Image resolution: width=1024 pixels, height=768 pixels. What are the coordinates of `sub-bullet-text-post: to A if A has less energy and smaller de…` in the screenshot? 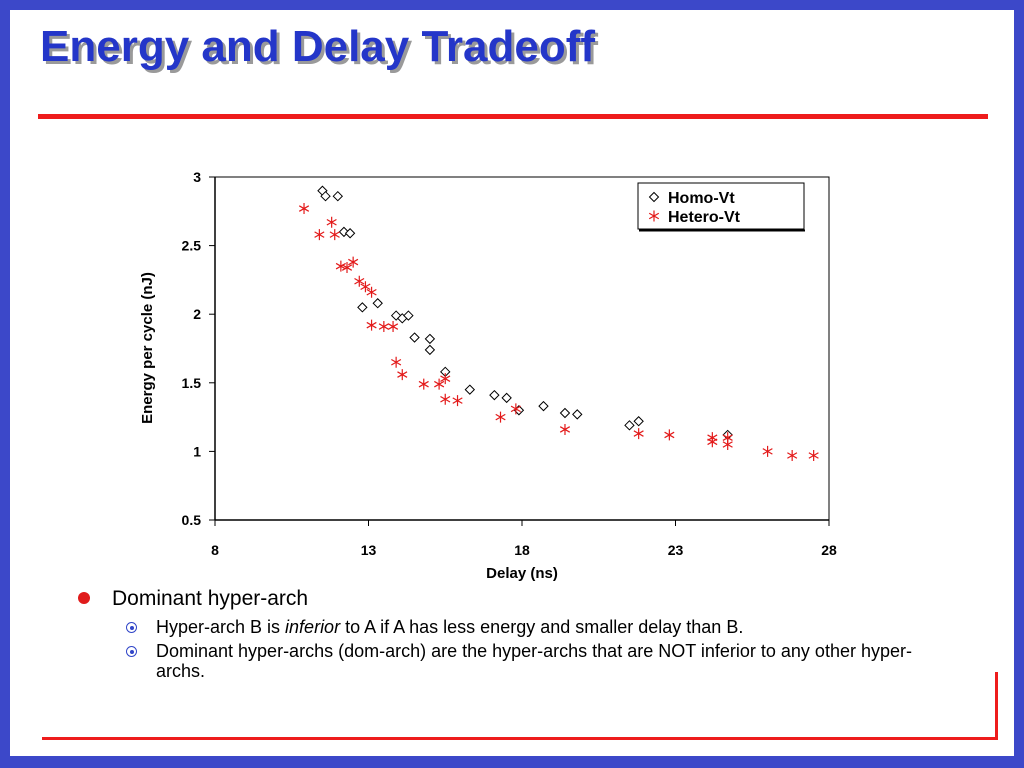 It's located at (542, 627).